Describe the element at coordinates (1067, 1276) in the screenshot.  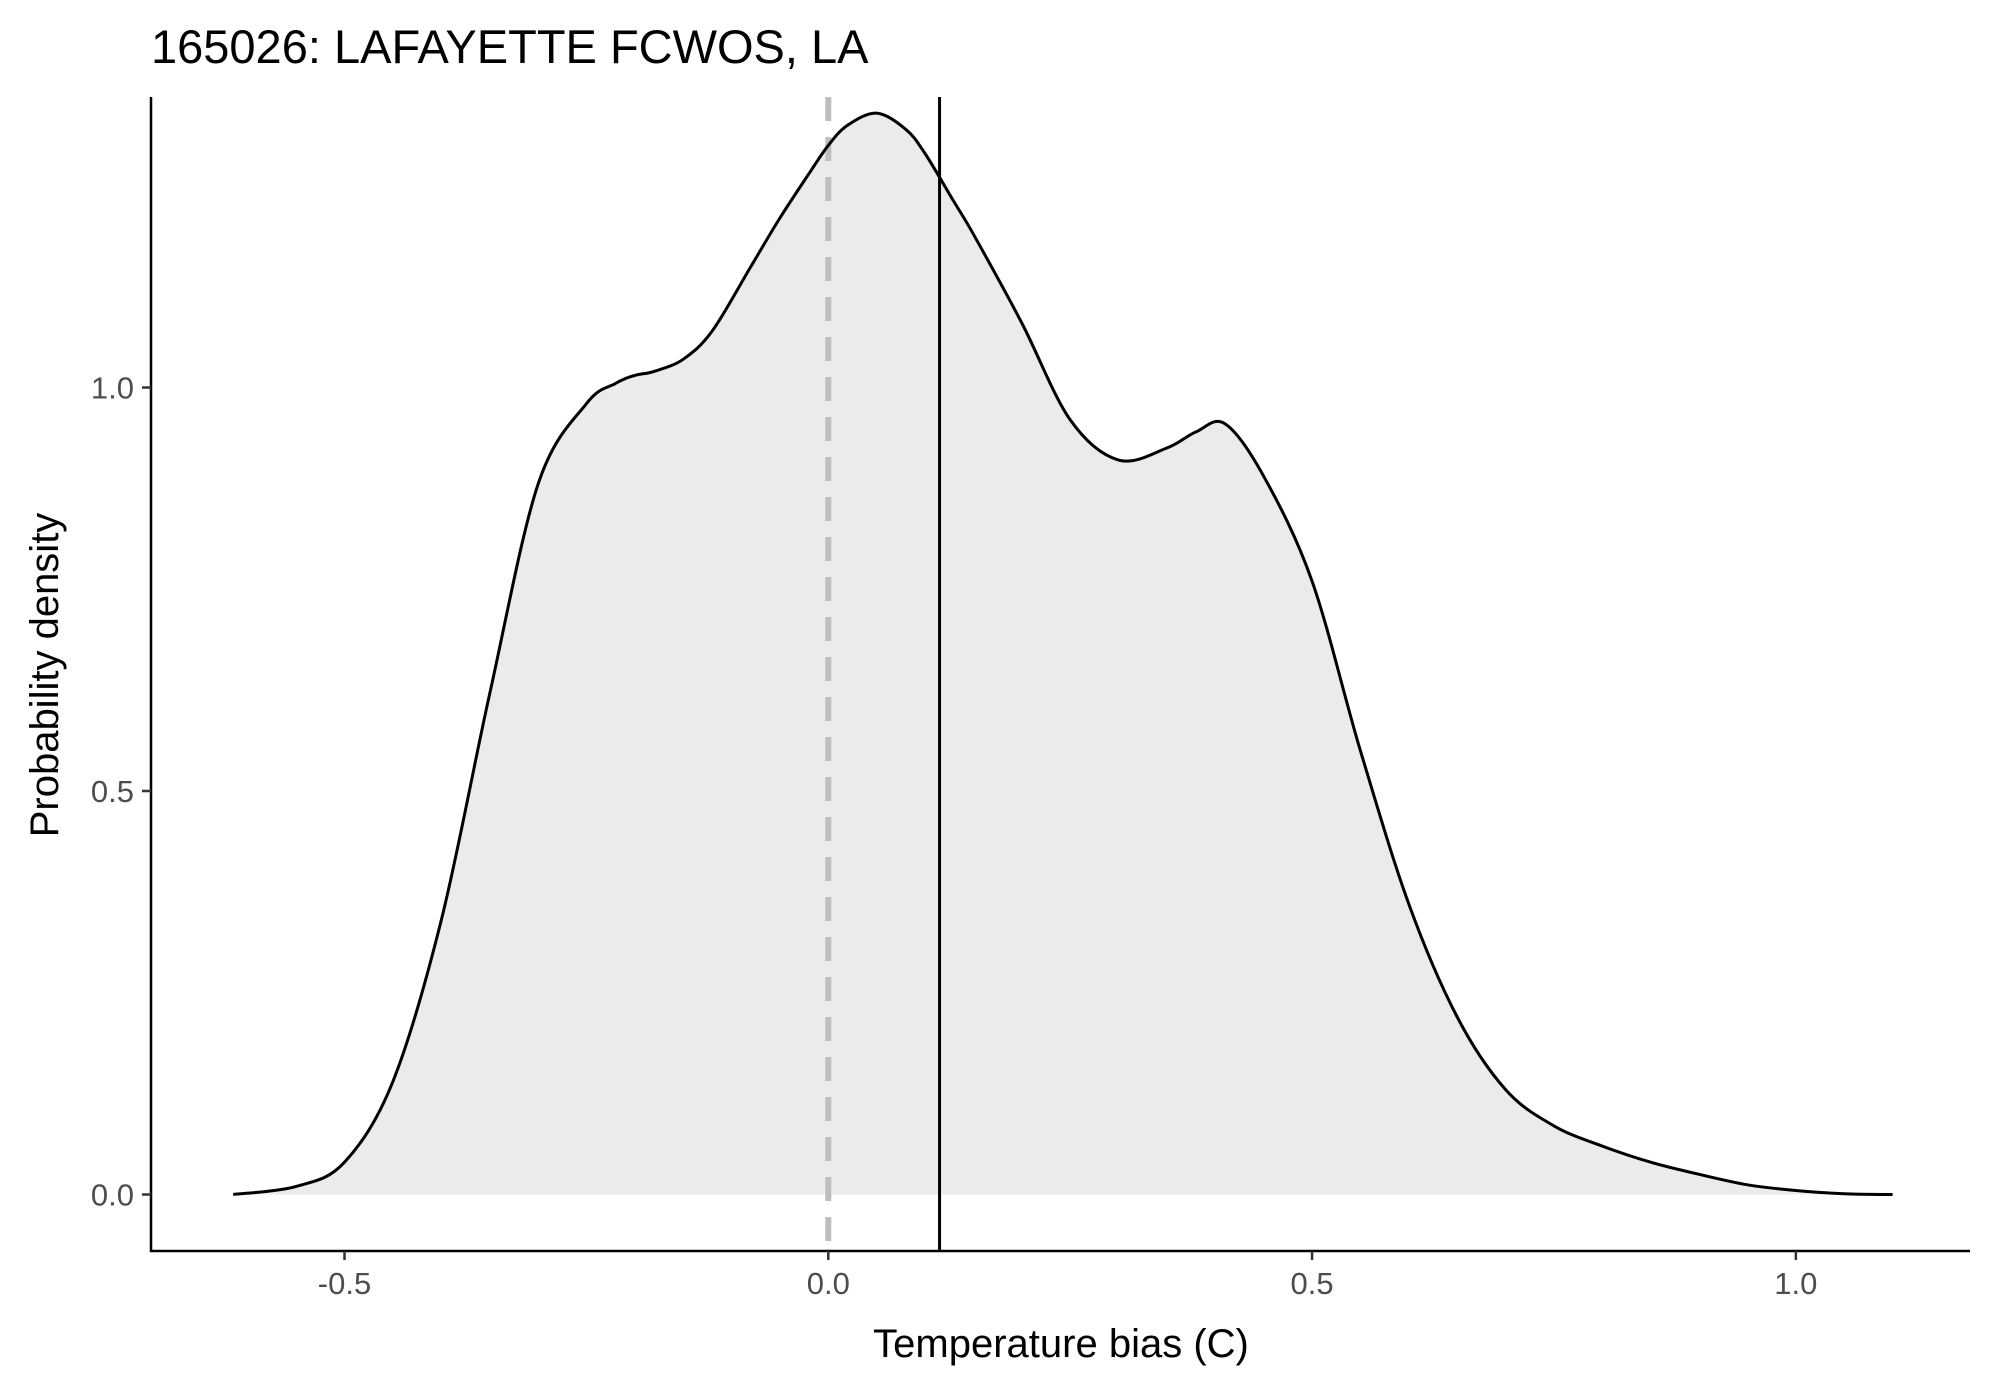
I see `x-axis-ticks: -0.5 0.0 0.5 1.0` at that location.